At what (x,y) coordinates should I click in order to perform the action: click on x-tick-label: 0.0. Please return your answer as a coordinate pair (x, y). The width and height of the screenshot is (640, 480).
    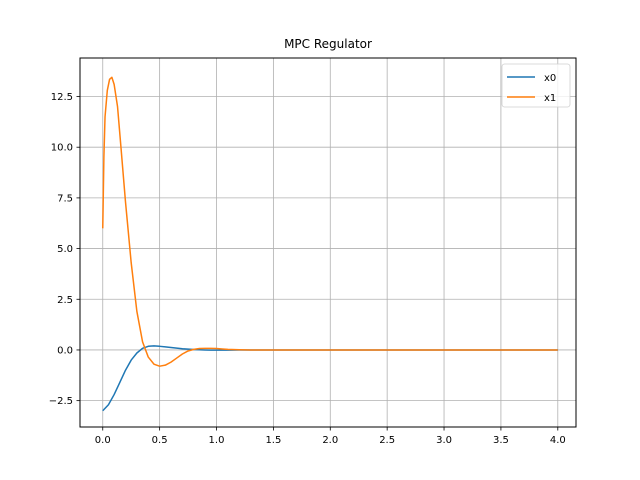
    Looking at the image, I should click on (103, 440).